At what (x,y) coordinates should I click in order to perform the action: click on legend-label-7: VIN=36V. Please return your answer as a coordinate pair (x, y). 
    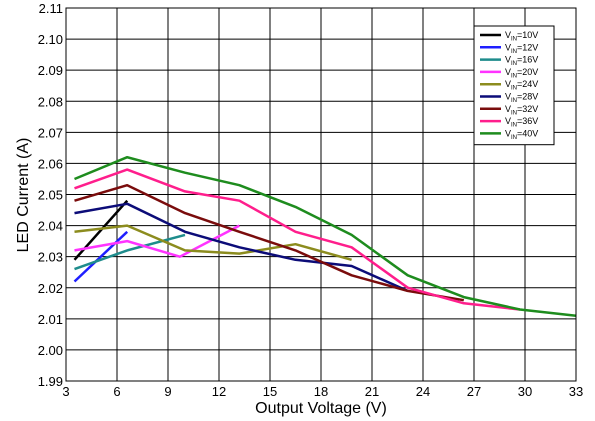
    Looking at the image, I should click on (521, 122).